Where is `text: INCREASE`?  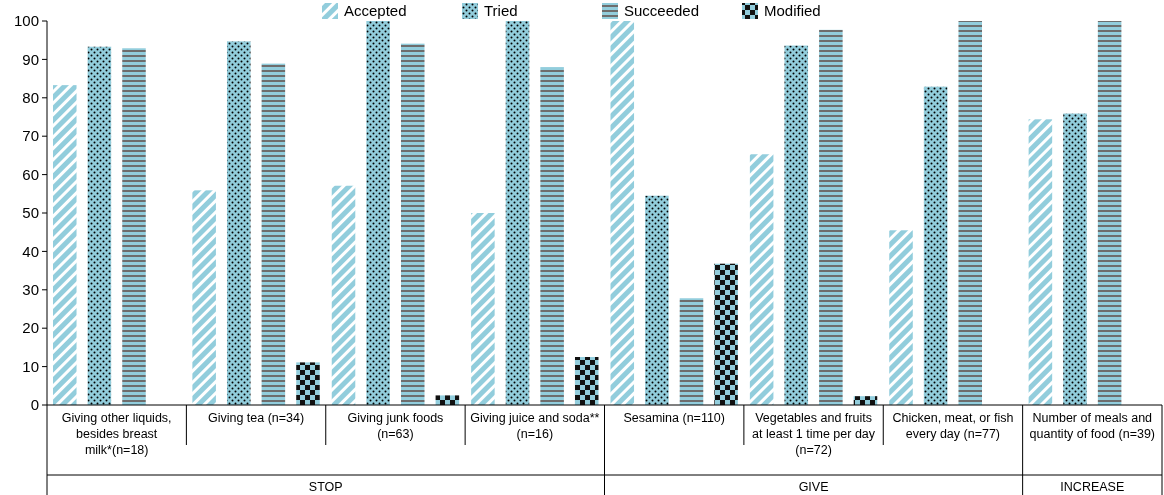
text: INCREASE is located at coordinates (1092, 487).